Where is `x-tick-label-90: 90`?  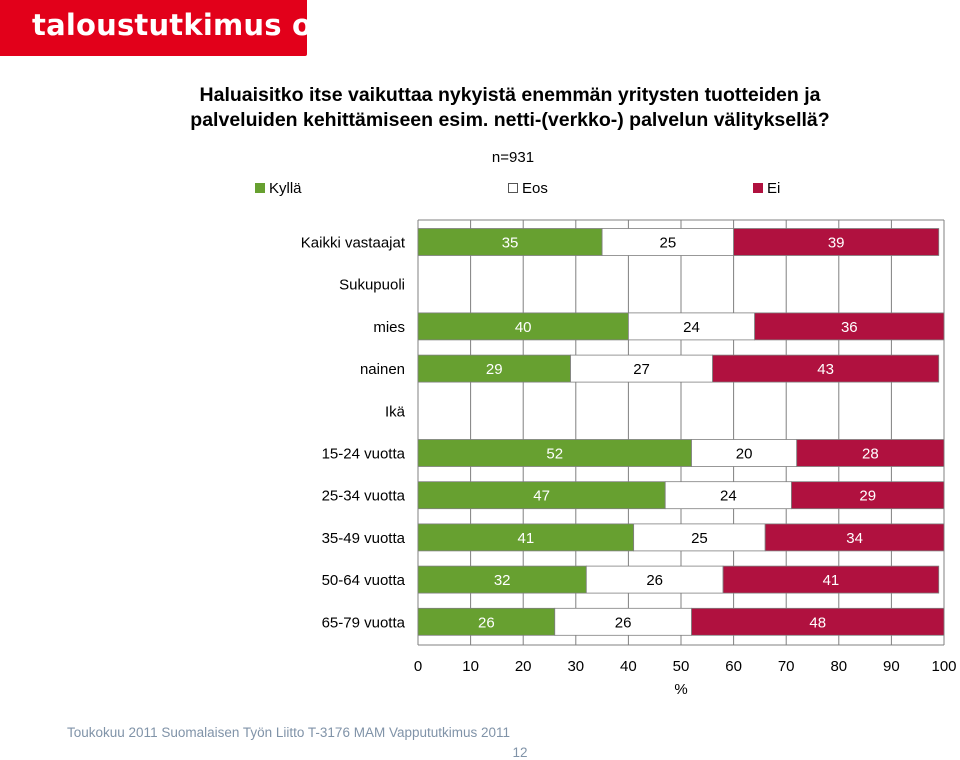 x-tick-label-90: 90 is located at coordinates (891, 666).